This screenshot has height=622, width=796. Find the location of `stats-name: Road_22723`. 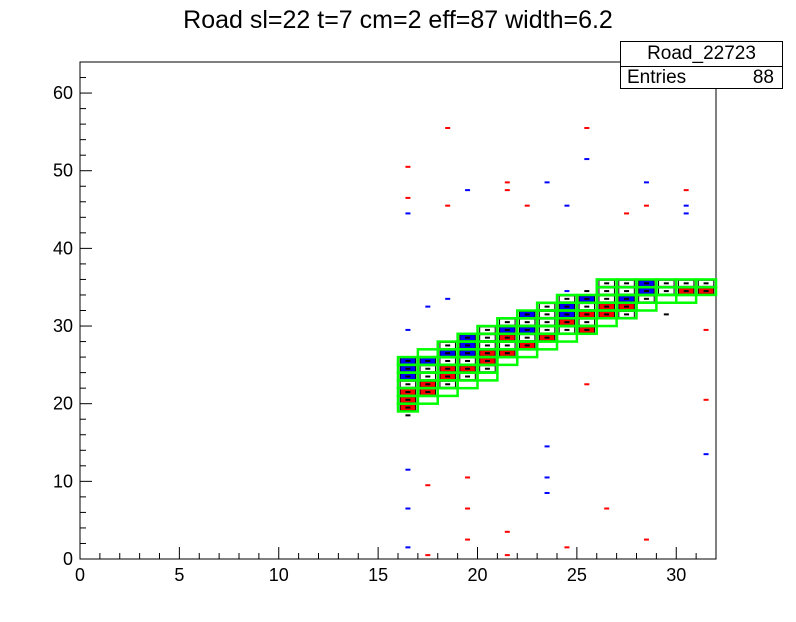

stats-name: Road_22723 is located at coordinates (701, 54).